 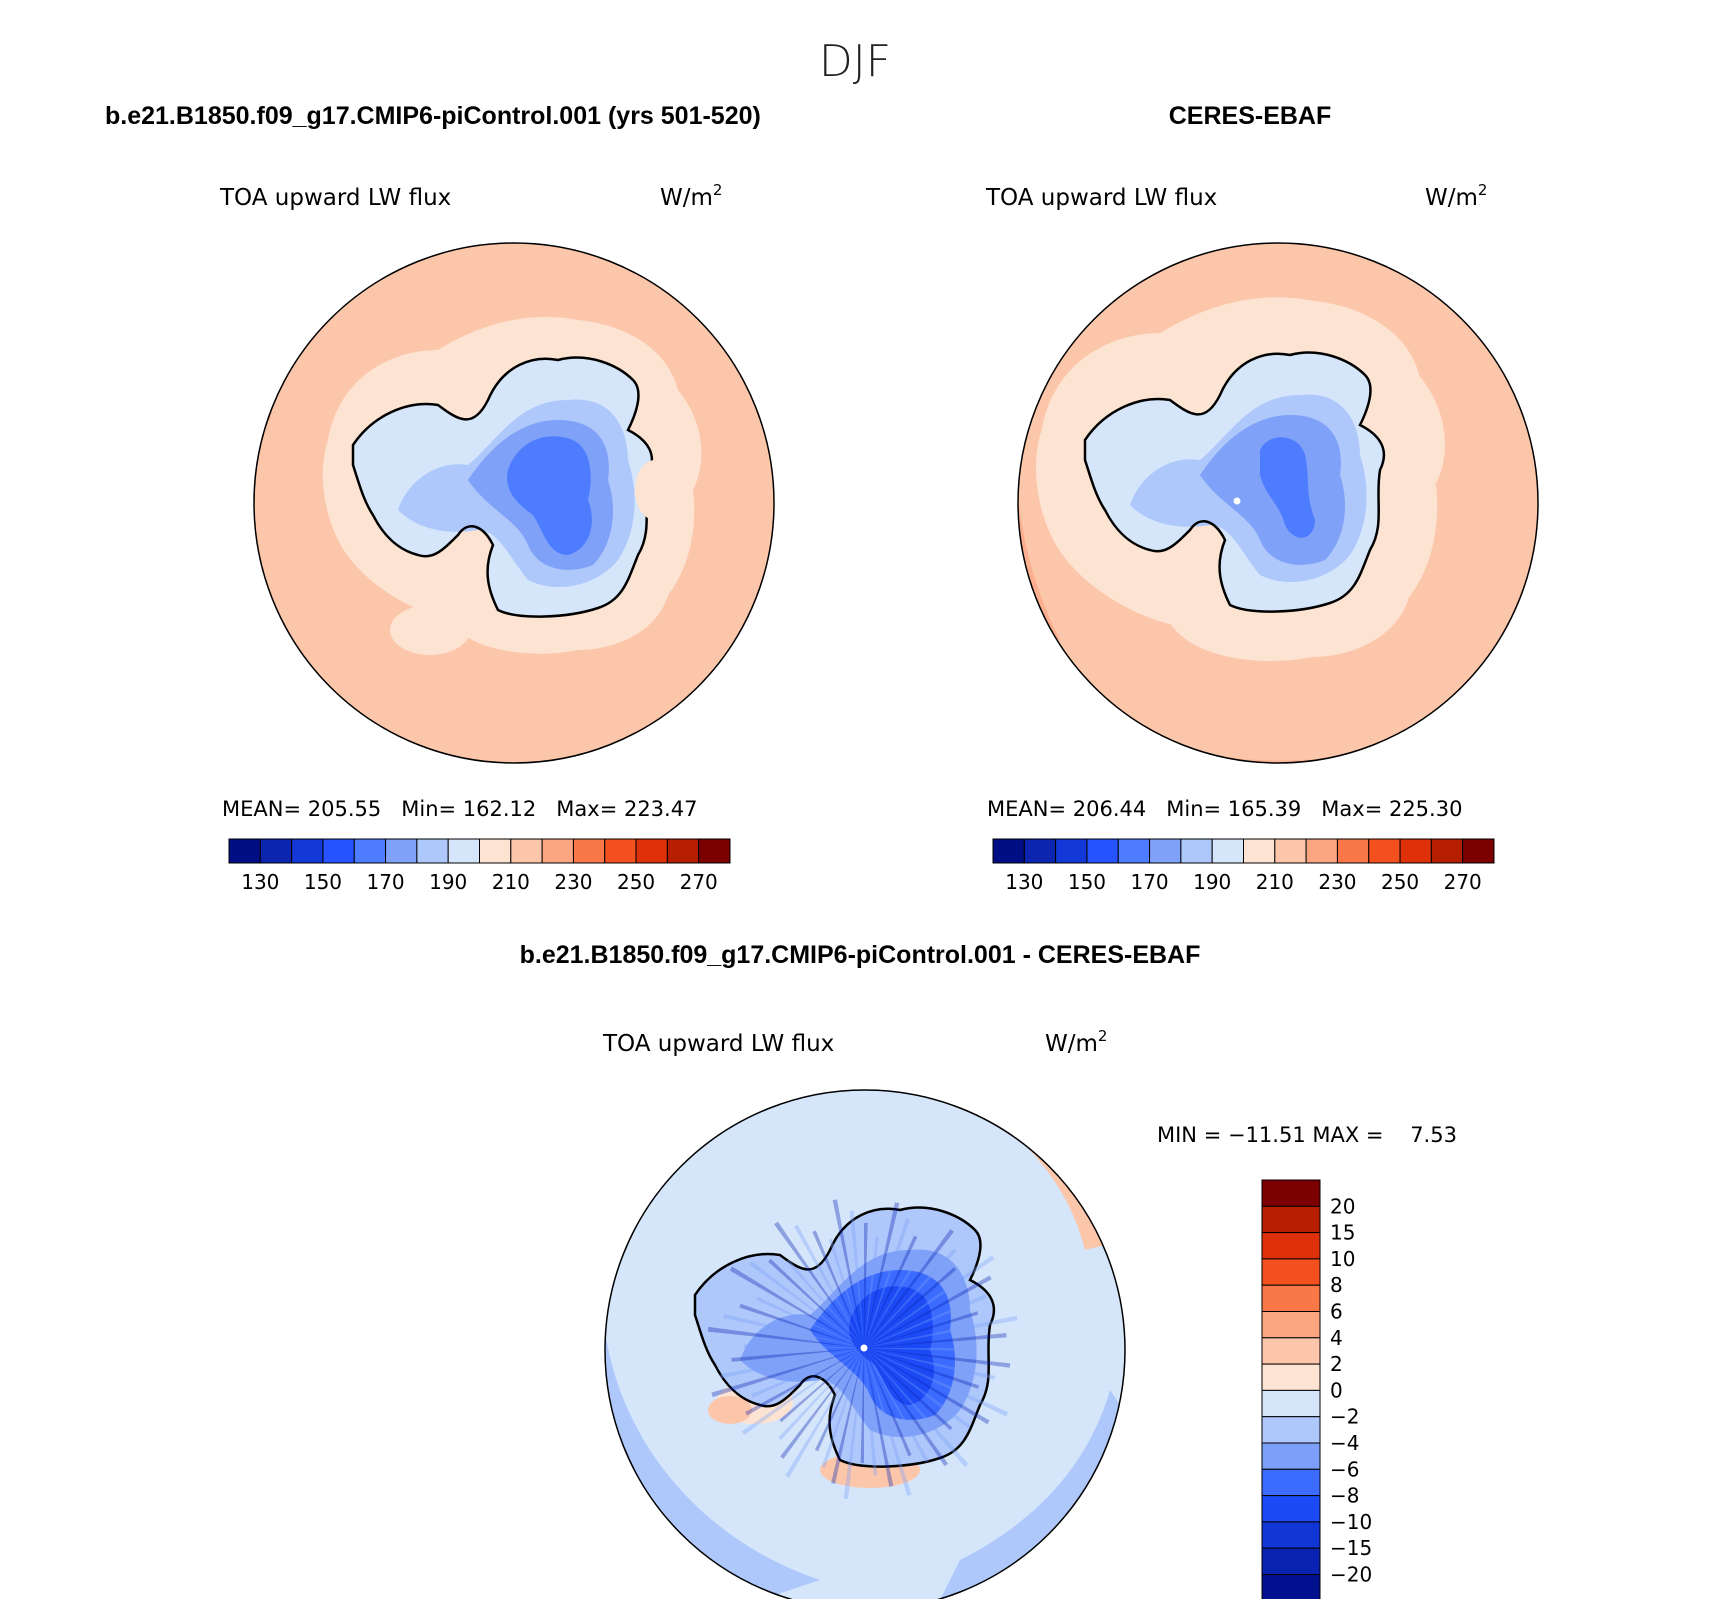 I want to click on diff-map, so click(x=865, y=1344).